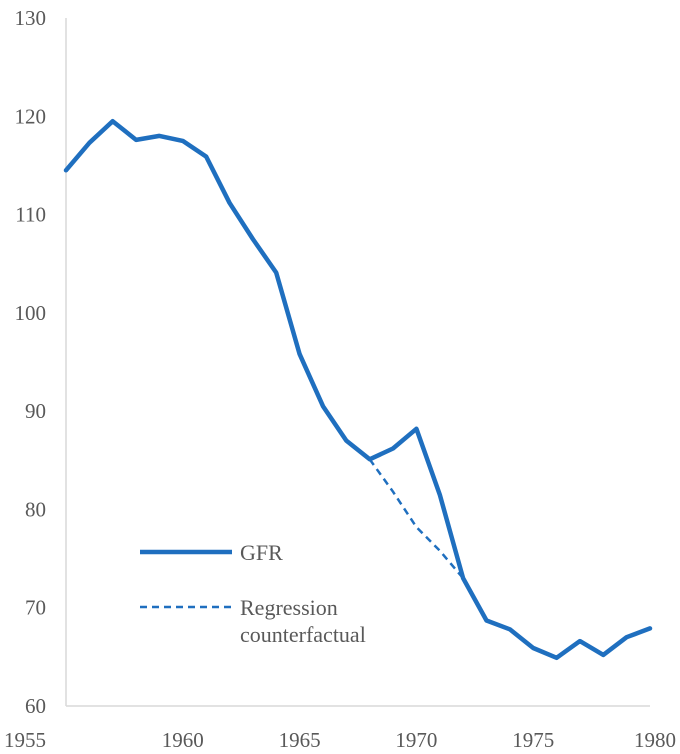  I want to click on x-tick-label: 1975, so click(533, 740).